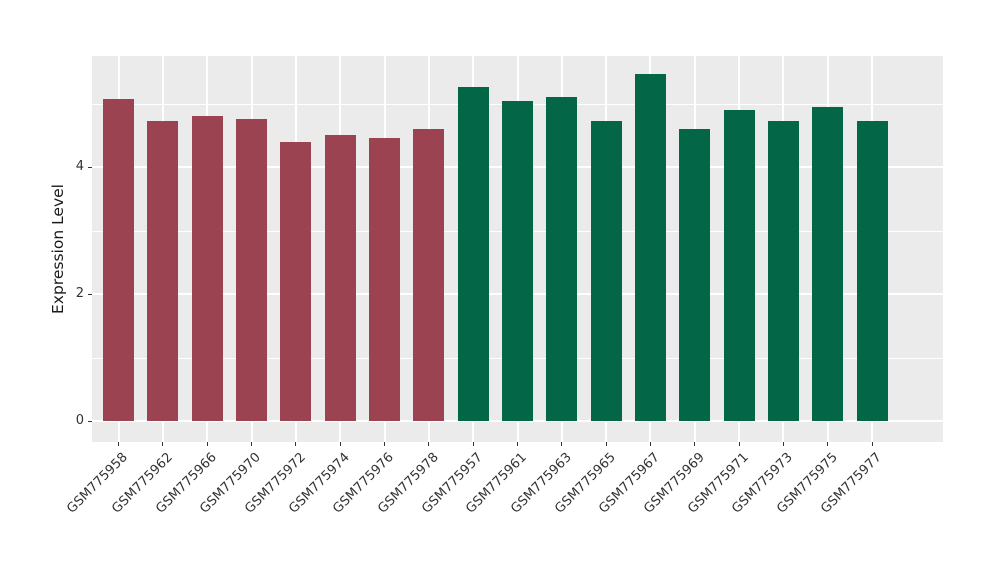  I want to click on y-tick-label: 4, so click(79, 167).